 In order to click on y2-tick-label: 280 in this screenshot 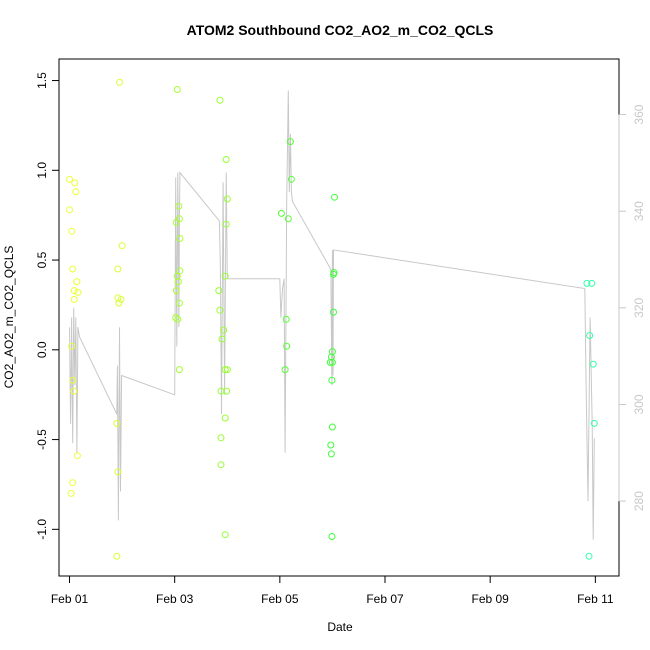, I will do `click(639, 501)`.